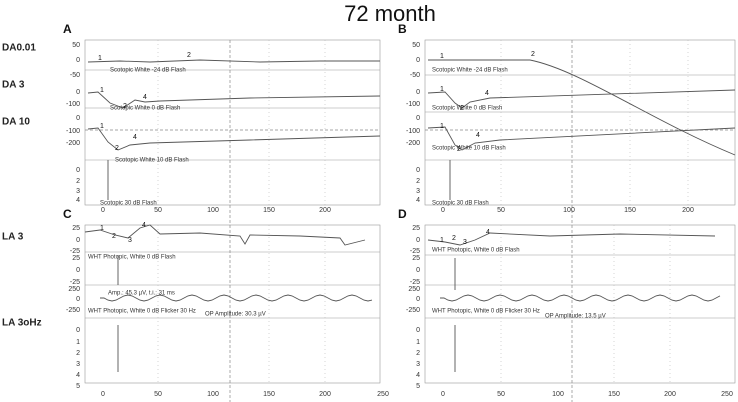 The image size is (738, 402). Describe the element at coordinates (390, 13) in the screenshot. I see `title: 72 month` at that location.